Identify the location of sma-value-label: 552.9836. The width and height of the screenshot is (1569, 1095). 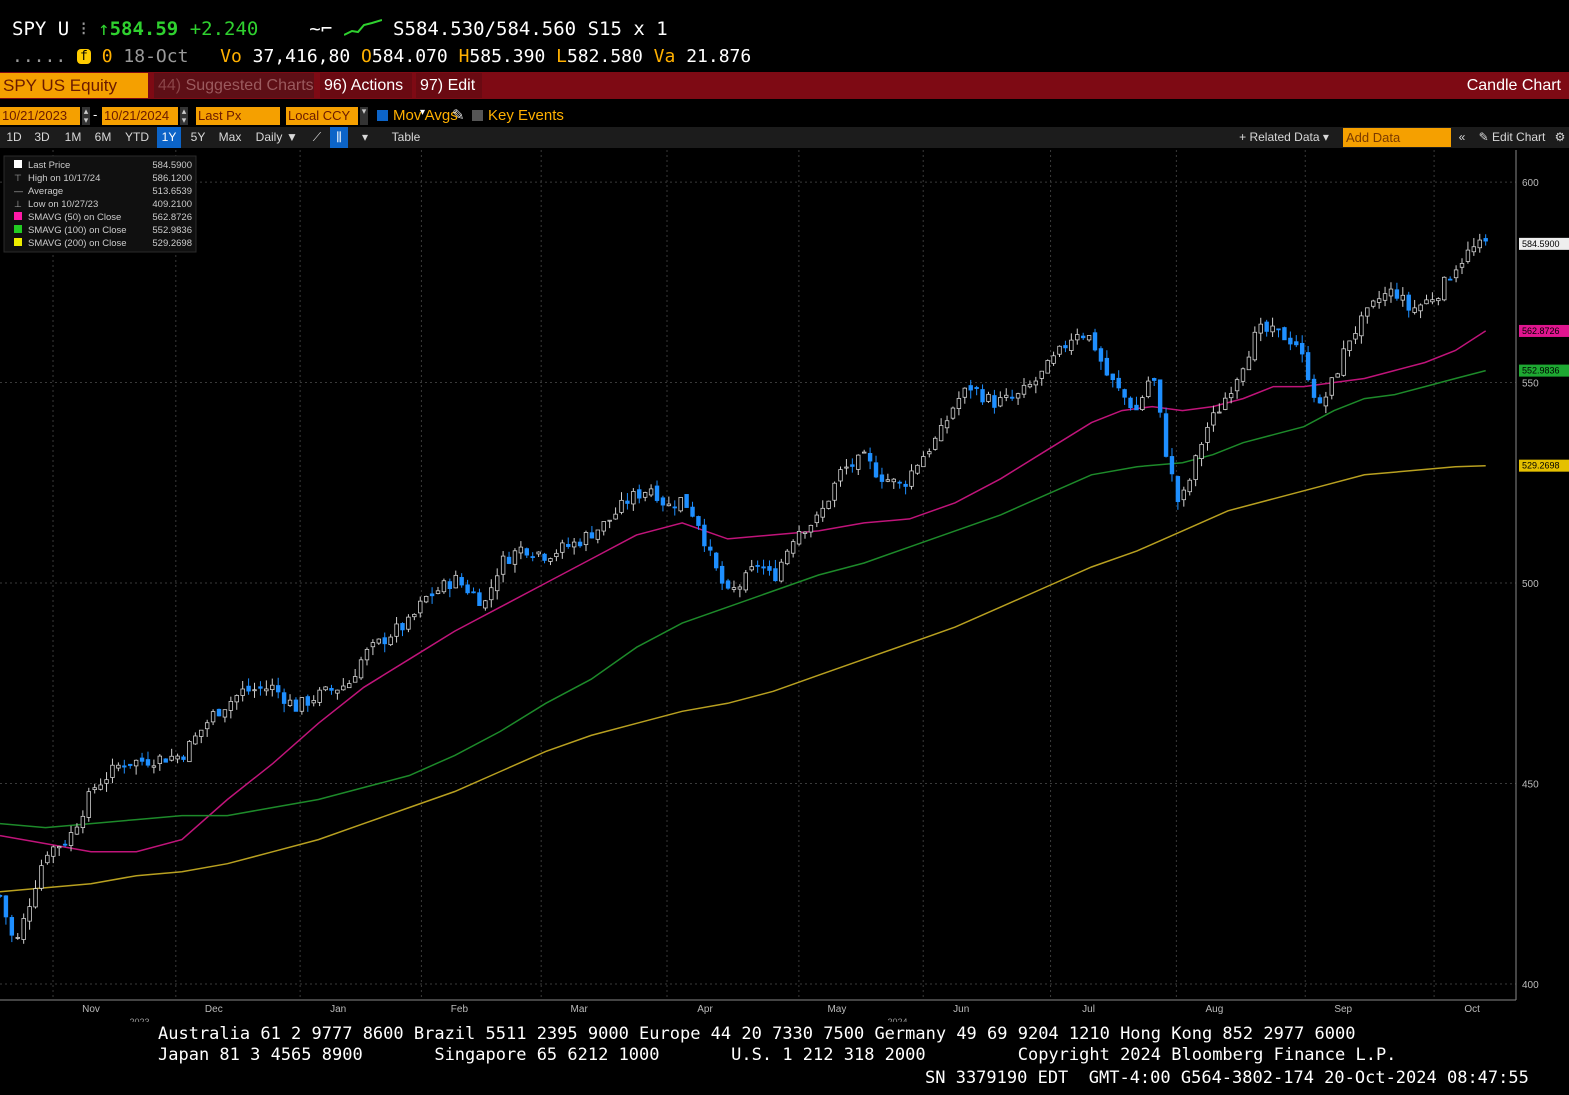
(1541, 371).